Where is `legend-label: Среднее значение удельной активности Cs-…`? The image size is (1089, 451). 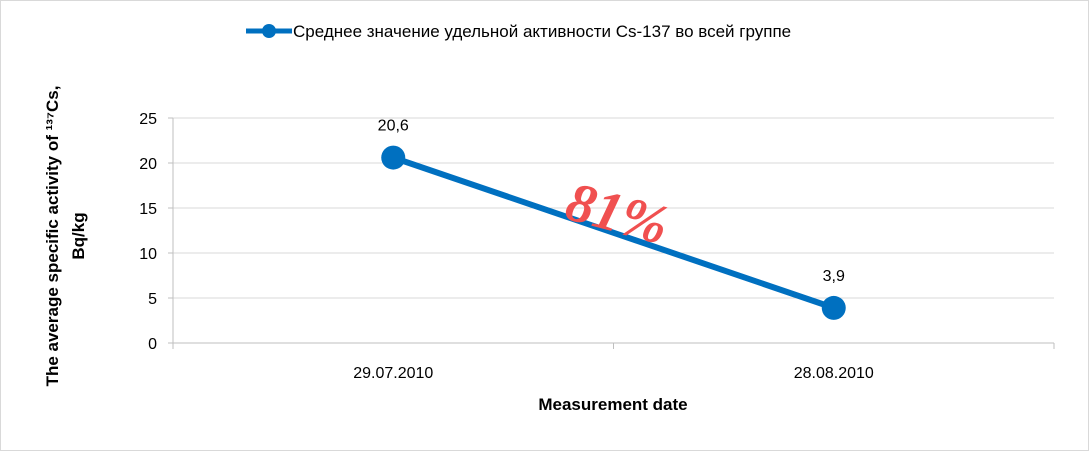 legend-label: Среднее значение удельной активности Cs-… is located at coordinates (542, 31).